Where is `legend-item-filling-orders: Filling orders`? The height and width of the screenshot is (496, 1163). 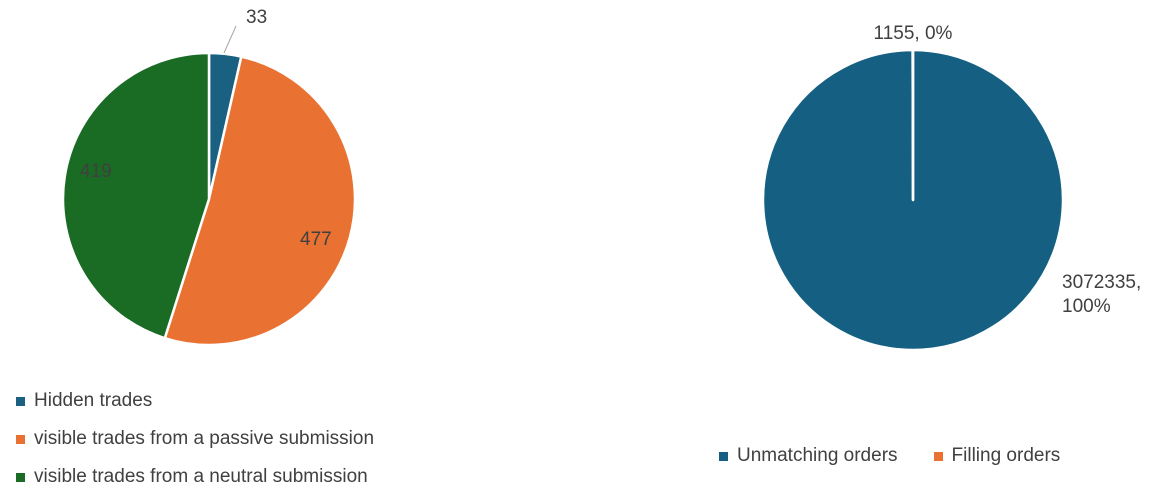 legend-item-filling-orders: Filling orders is located at coordinates (997, 456).